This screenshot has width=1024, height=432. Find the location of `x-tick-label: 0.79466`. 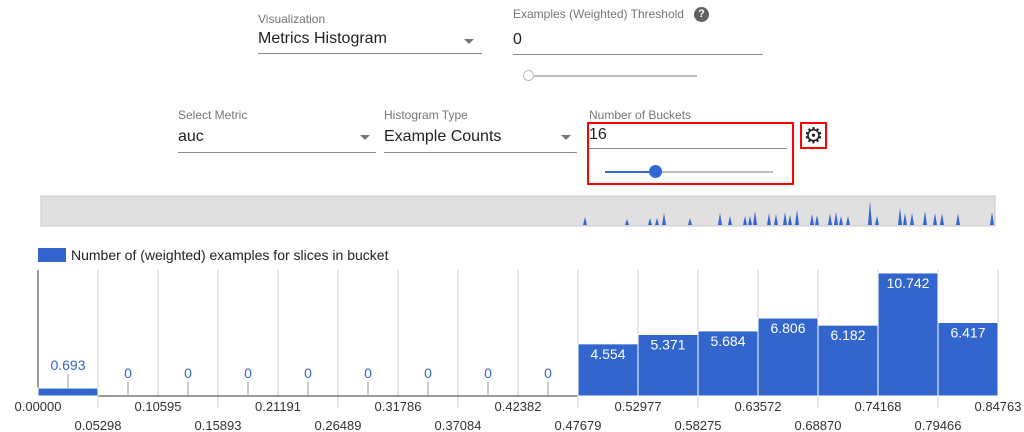

x-tick-label: 0.79466 is located at coordinates (938, 425).